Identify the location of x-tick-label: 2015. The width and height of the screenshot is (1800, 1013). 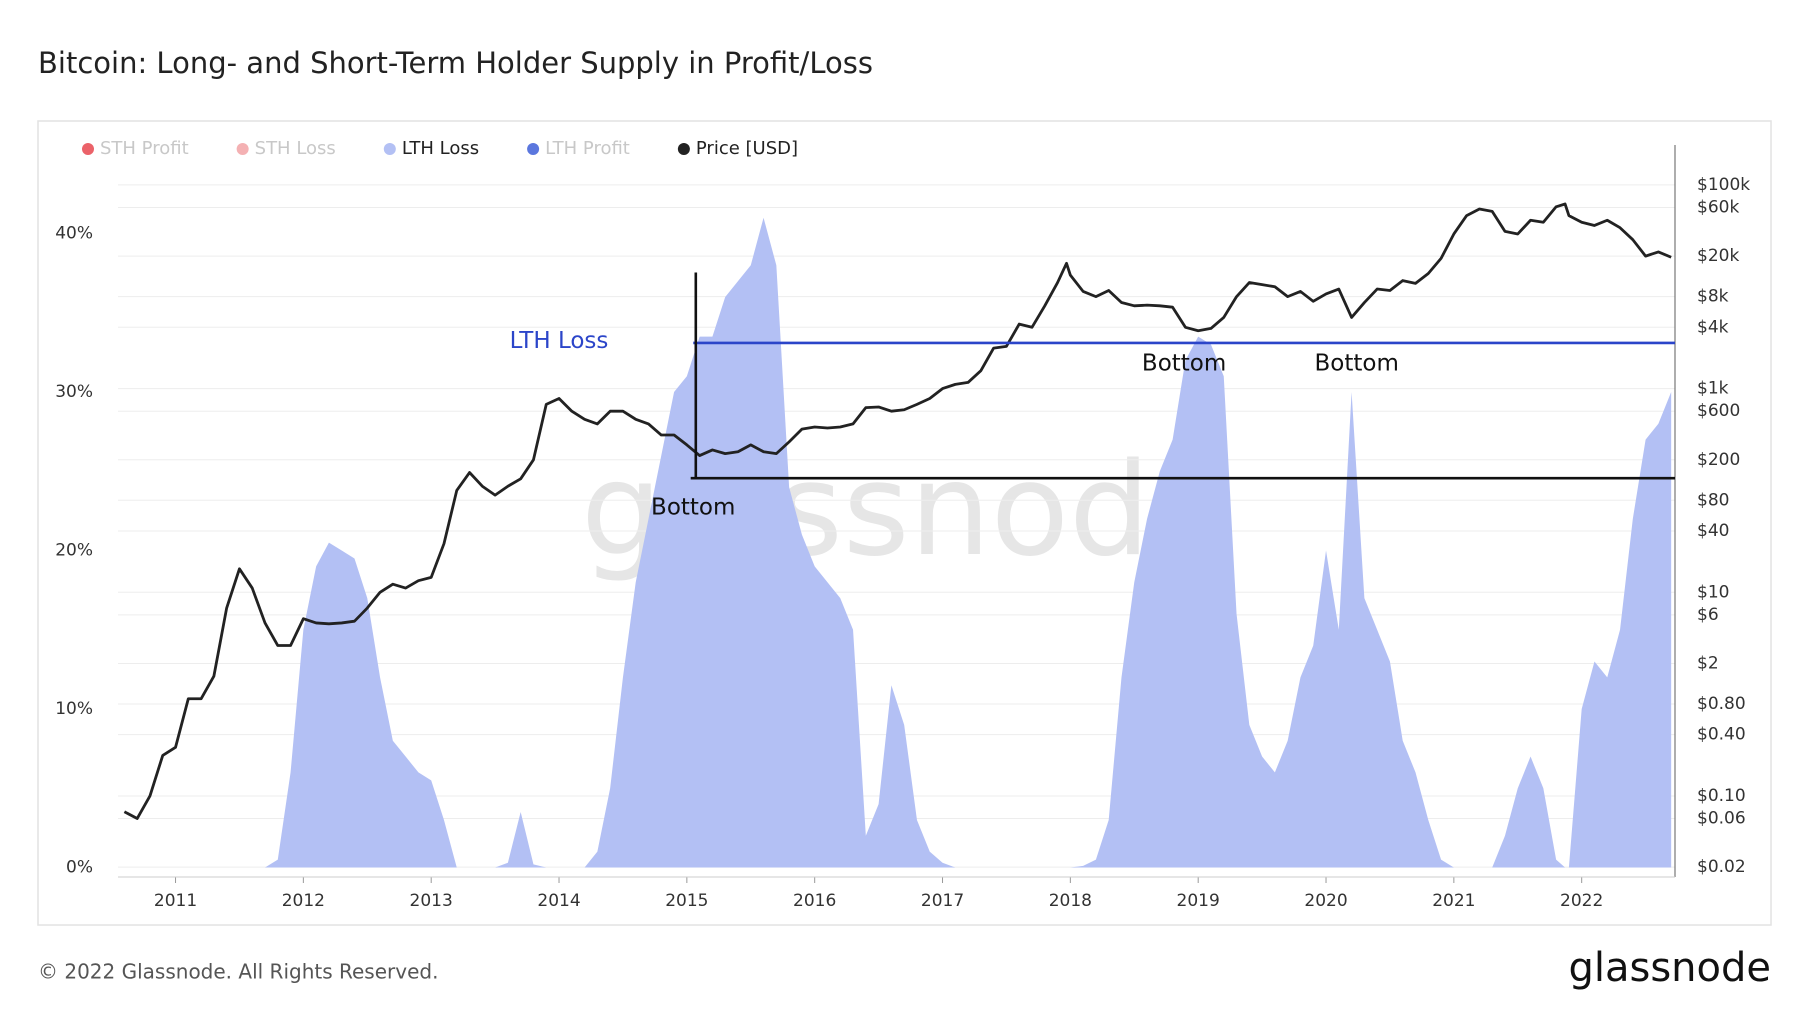
(686, 901).